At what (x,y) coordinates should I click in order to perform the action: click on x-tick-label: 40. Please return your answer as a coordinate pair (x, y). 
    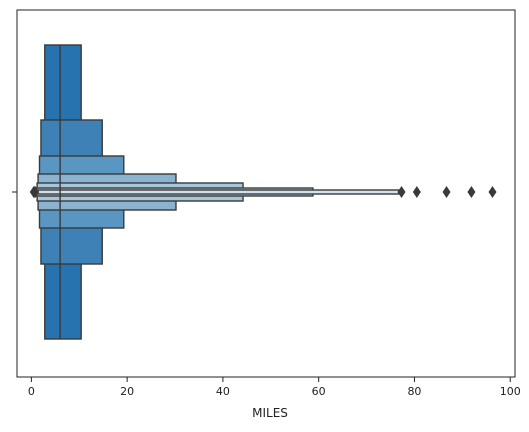
    Looking at the image, I should click on (223, 391).